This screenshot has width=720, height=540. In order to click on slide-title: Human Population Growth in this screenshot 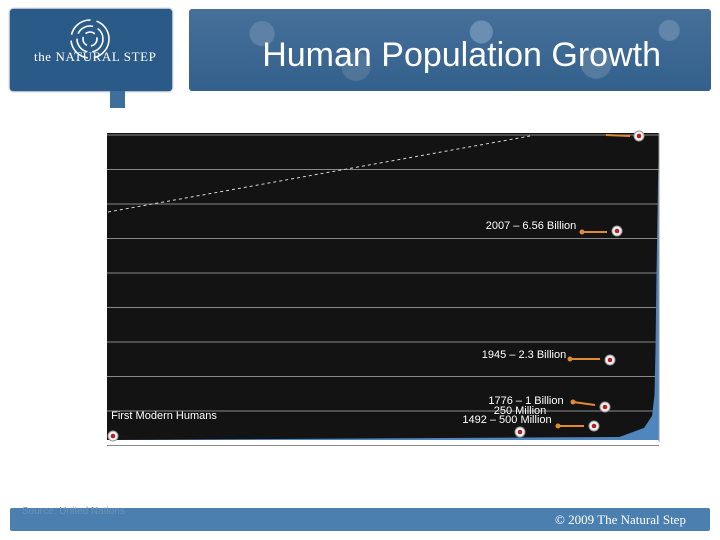, I will do `click(461, 55)`.